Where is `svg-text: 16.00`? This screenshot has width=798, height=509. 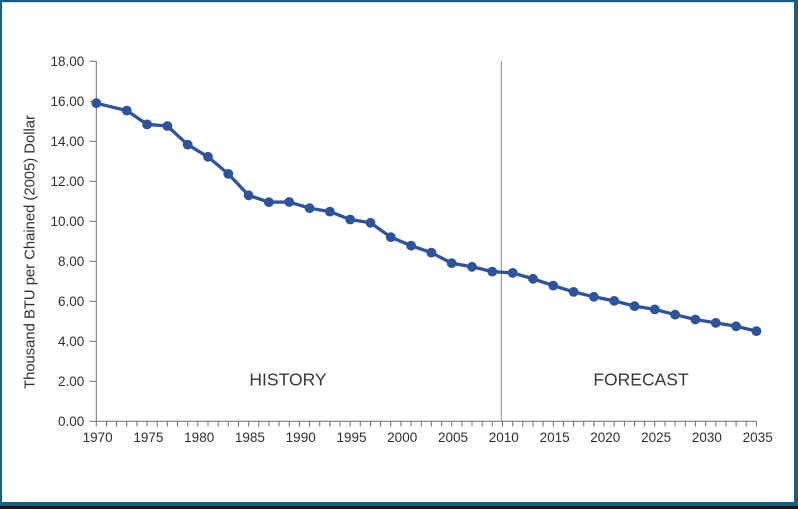 svg-text: 16.00 is located at coordinates (68, 101).